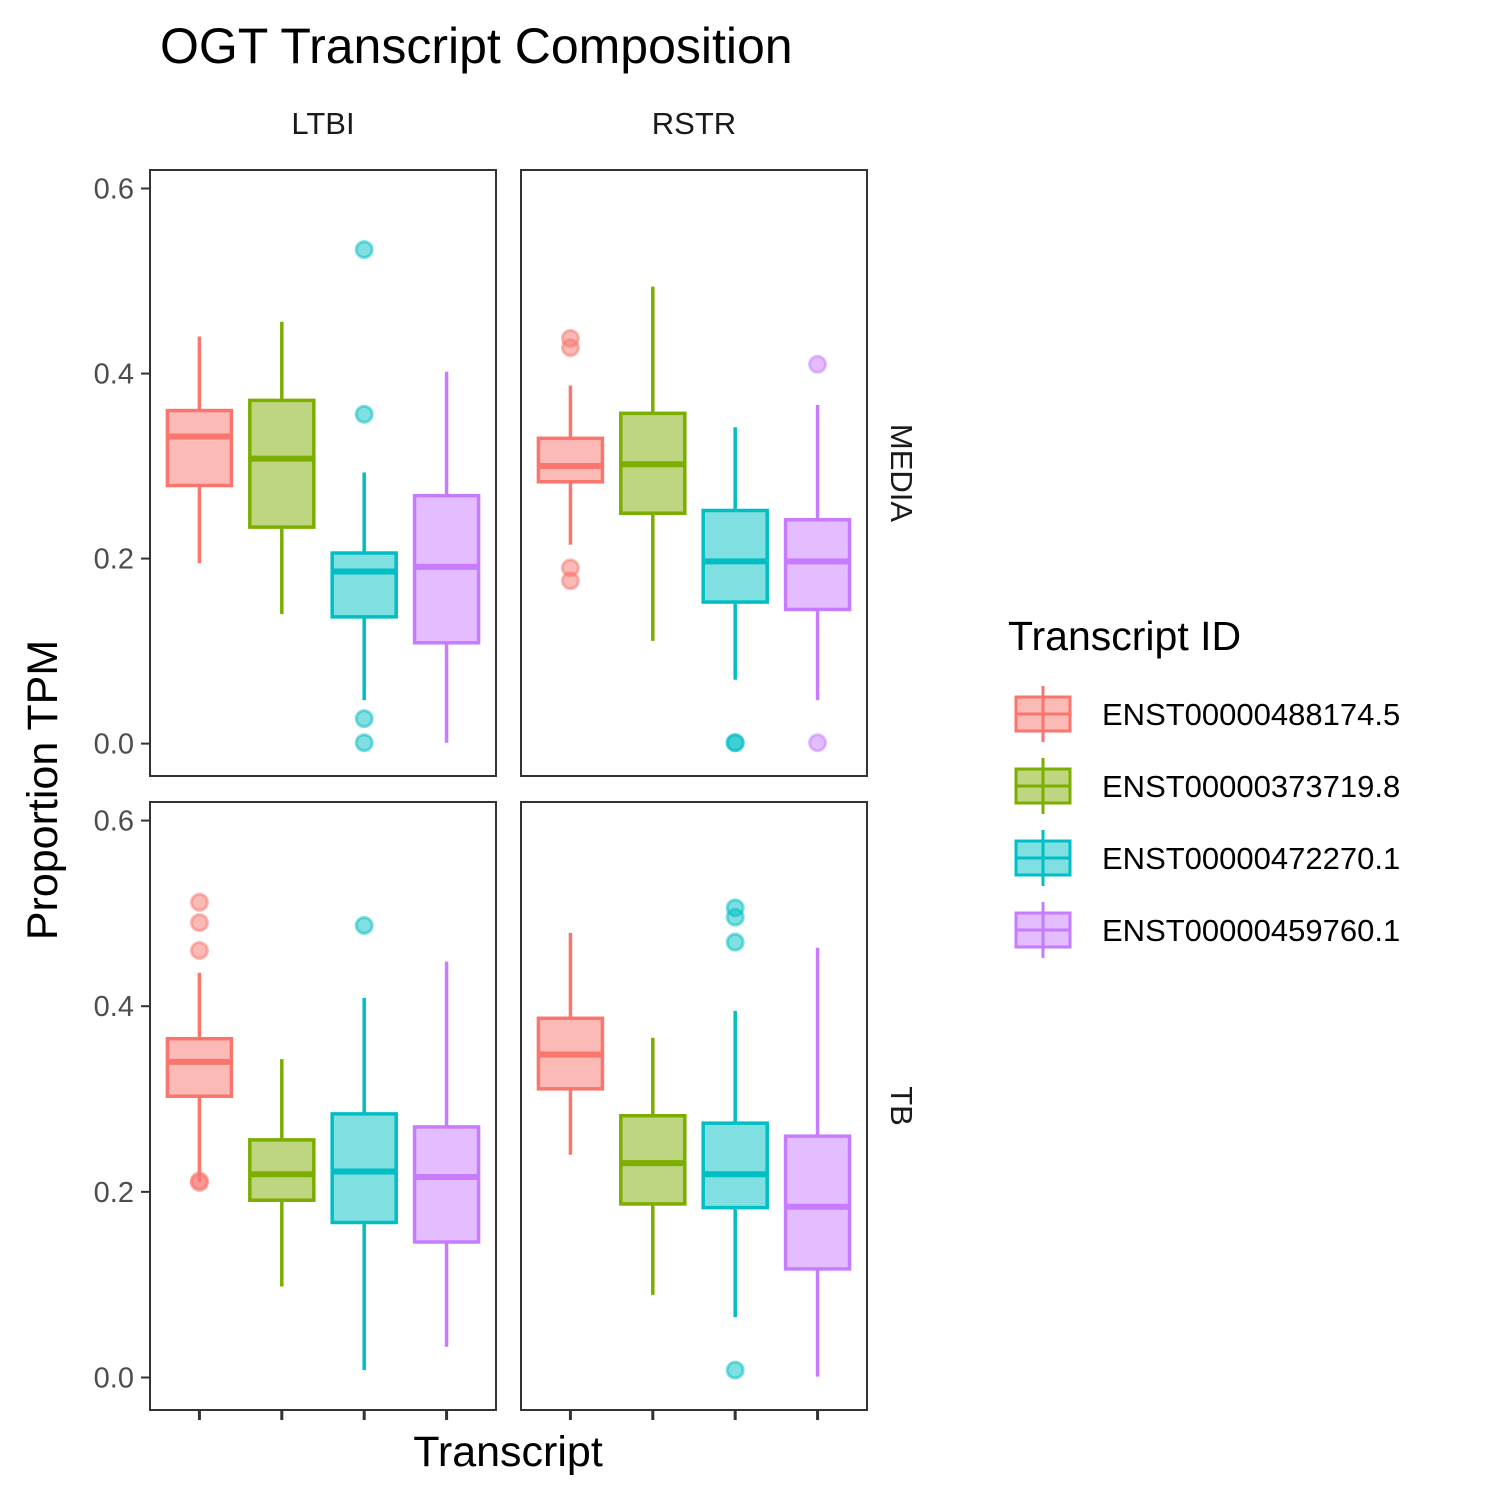 The height and width of the screenshot is (1505, 1500). I want to click on legend-label: ENST00000373719.8, so click(1251, 786).